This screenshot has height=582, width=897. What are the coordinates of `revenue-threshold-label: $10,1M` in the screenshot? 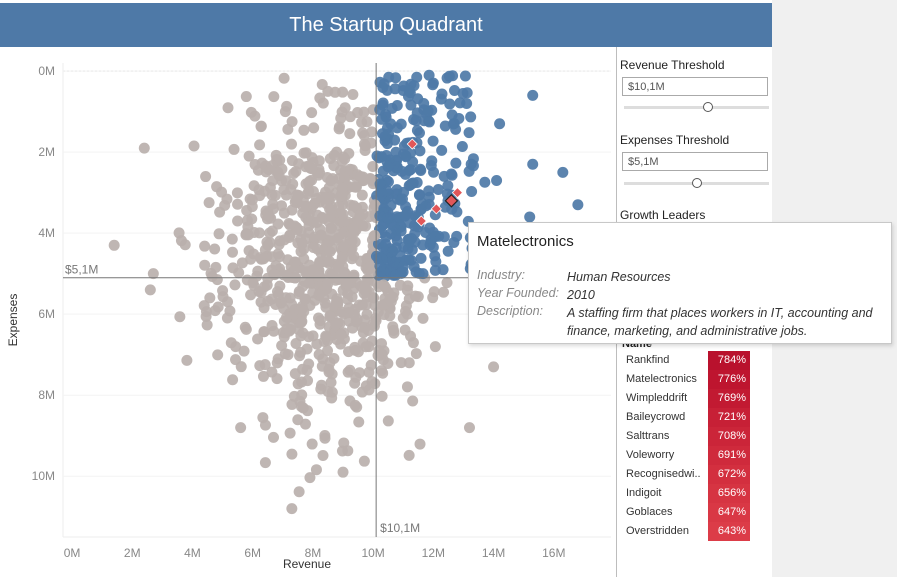 It's located at (400, 528).